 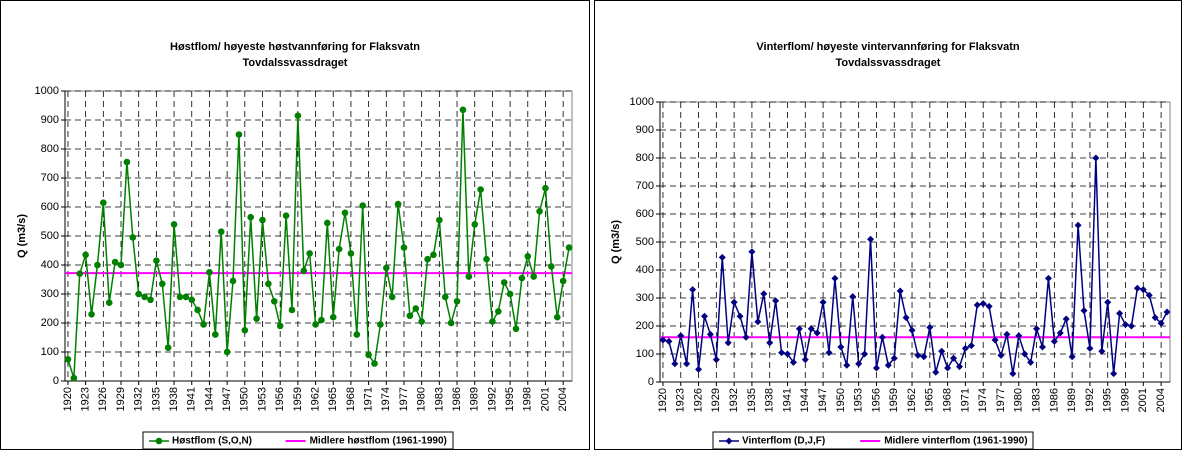 I want to click on x-tick-label: 1974, so click(x=983, y=400).